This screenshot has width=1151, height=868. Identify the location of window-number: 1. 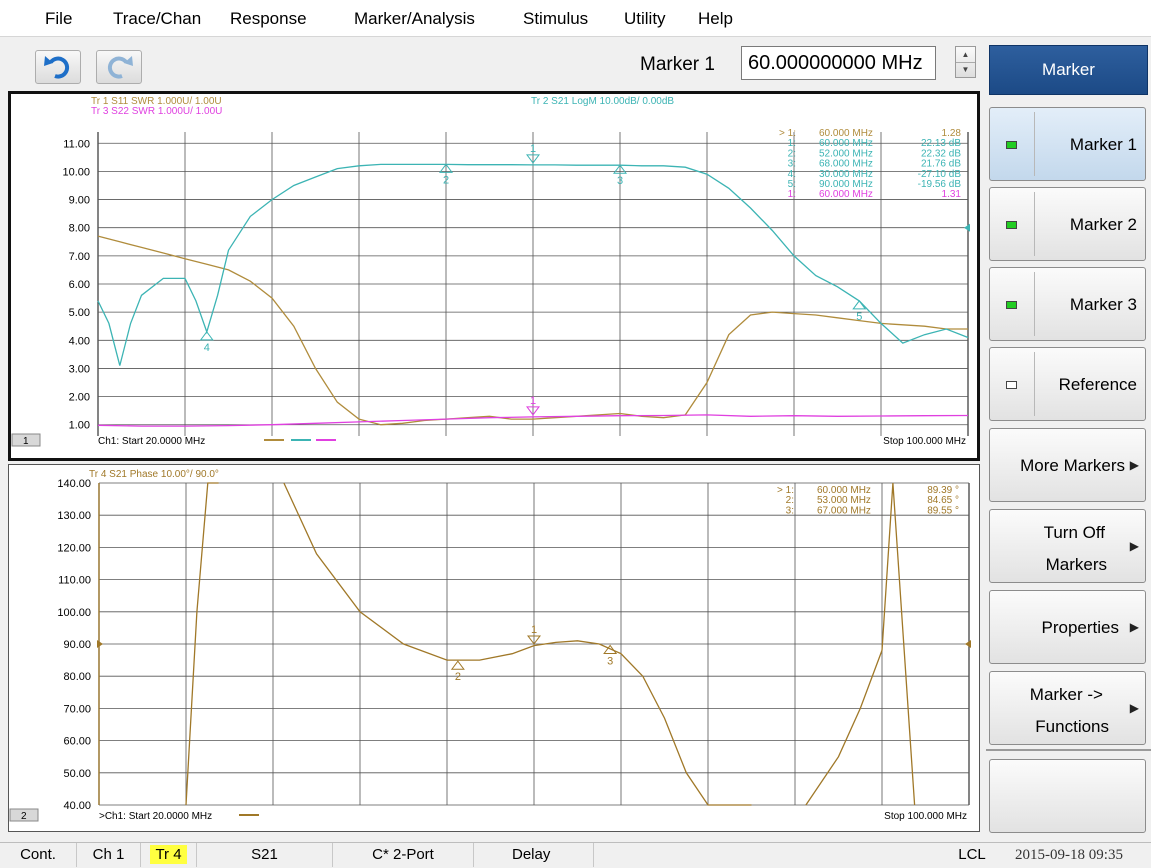
(26, 441).